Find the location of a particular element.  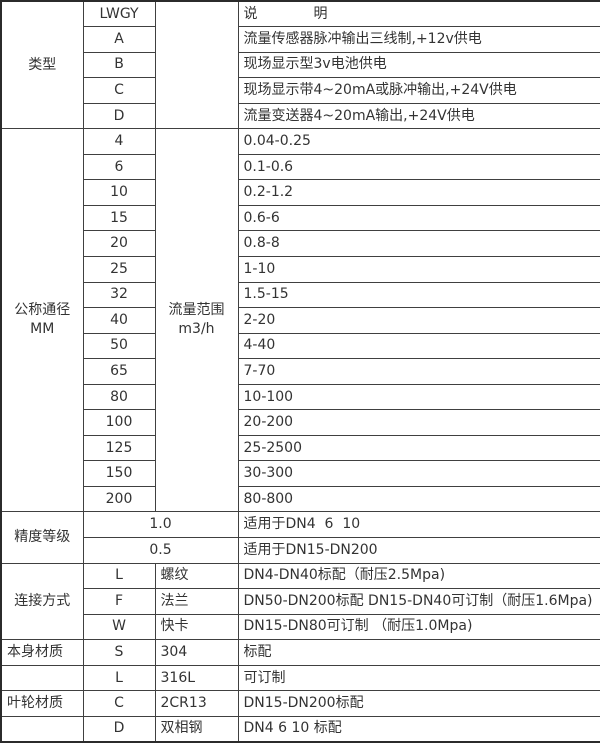

flow-range-cell: 30-300 is located at coordinates (418, 473).